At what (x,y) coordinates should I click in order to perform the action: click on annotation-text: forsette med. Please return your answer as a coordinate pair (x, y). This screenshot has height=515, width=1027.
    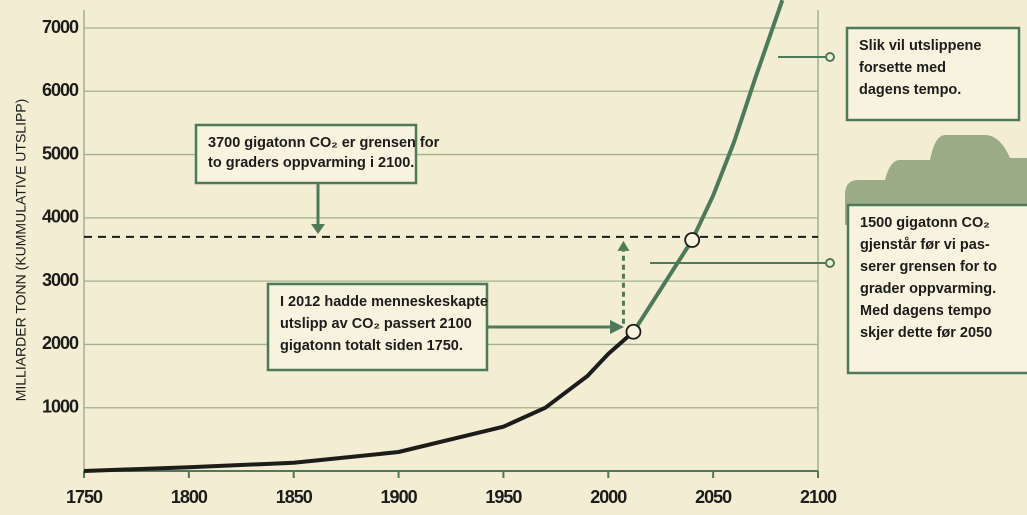
    Looking at the image, I should click on (902, 68).